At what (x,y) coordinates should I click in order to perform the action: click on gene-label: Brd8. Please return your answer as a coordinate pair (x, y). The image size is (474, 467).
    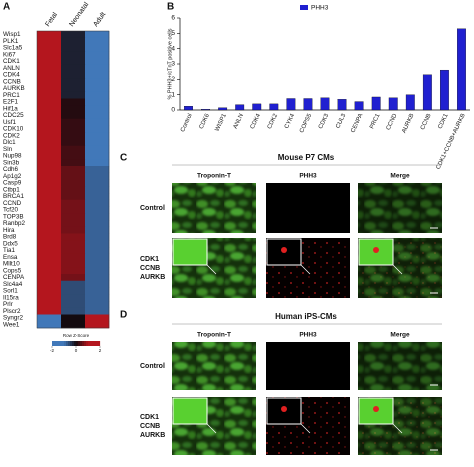
    Looking at the image, I should click on (10, 237).